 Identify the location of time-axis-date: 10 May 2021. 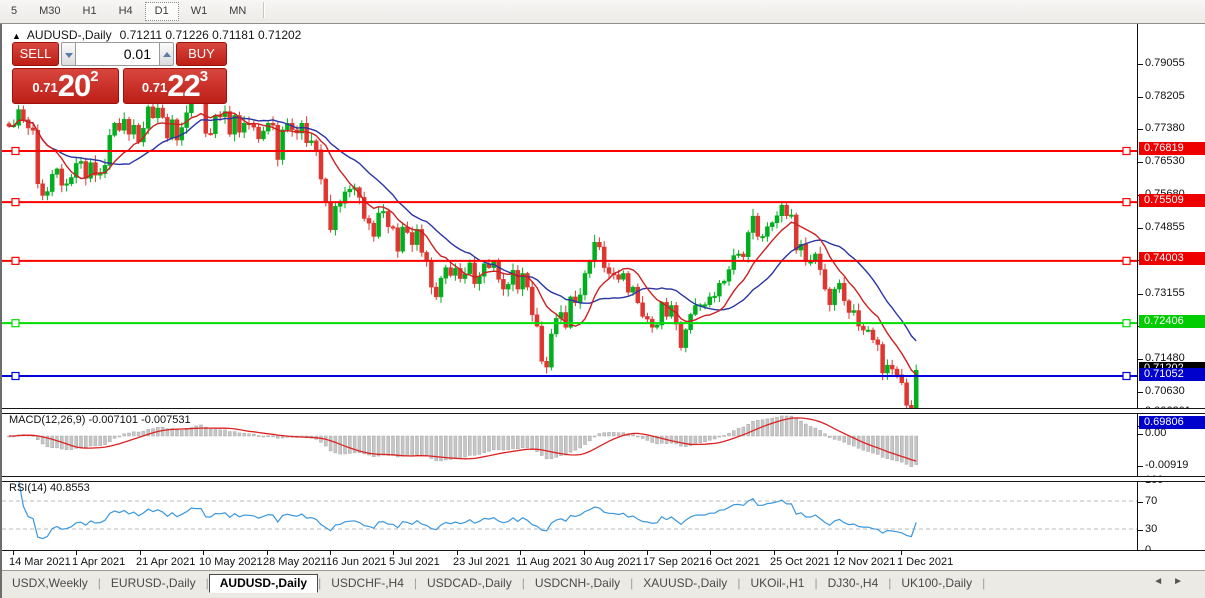
(231, 562).